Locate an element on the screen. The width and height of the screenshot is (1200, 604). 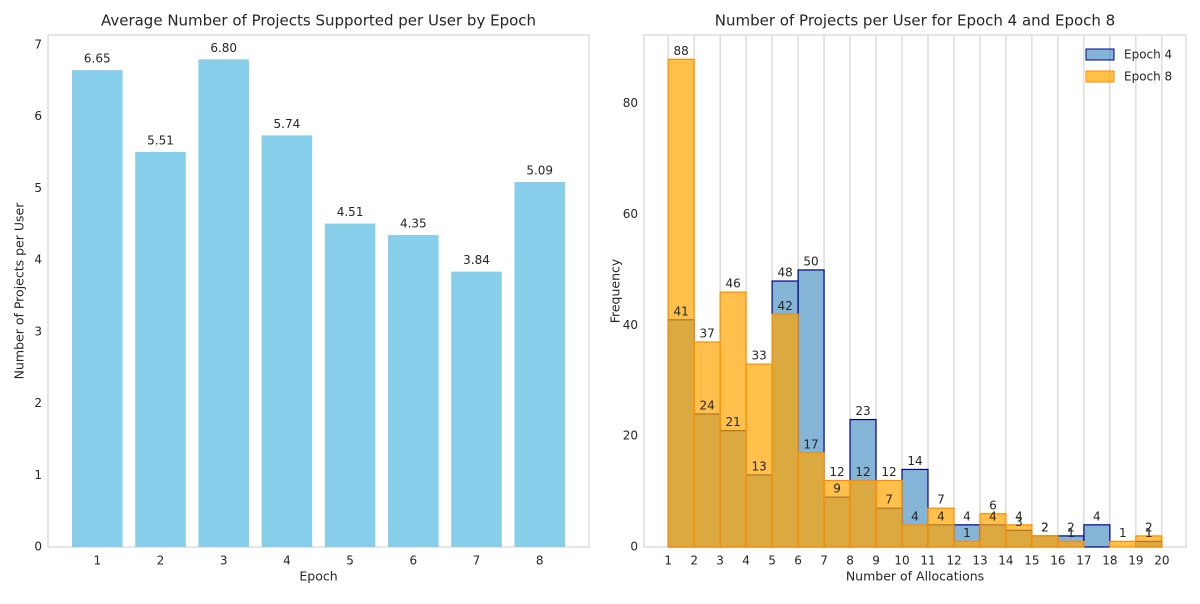
x-tick-label: 20 is located at coordinates (1161, 561).